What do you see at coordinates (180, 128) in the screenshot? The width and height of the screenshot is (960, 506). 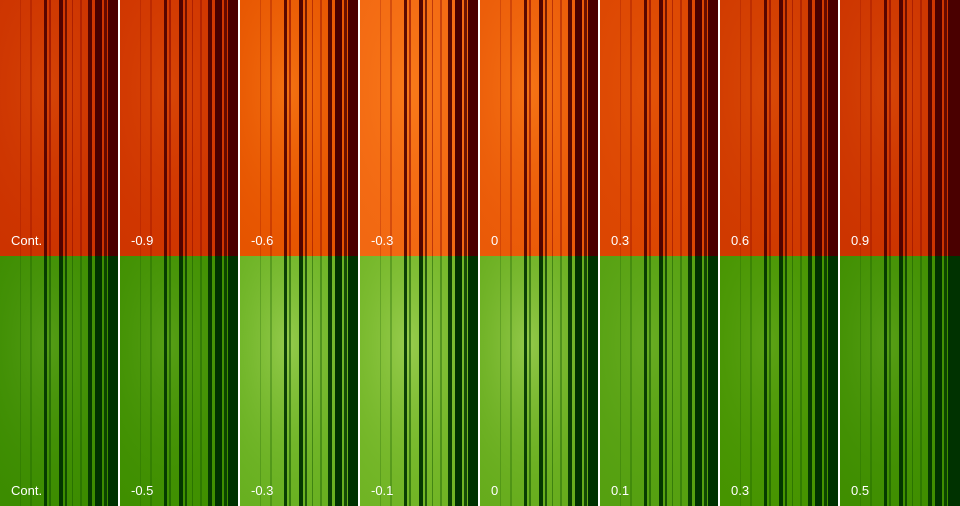 I see `image-panel: -0.9` at bounding box center [180, 128].